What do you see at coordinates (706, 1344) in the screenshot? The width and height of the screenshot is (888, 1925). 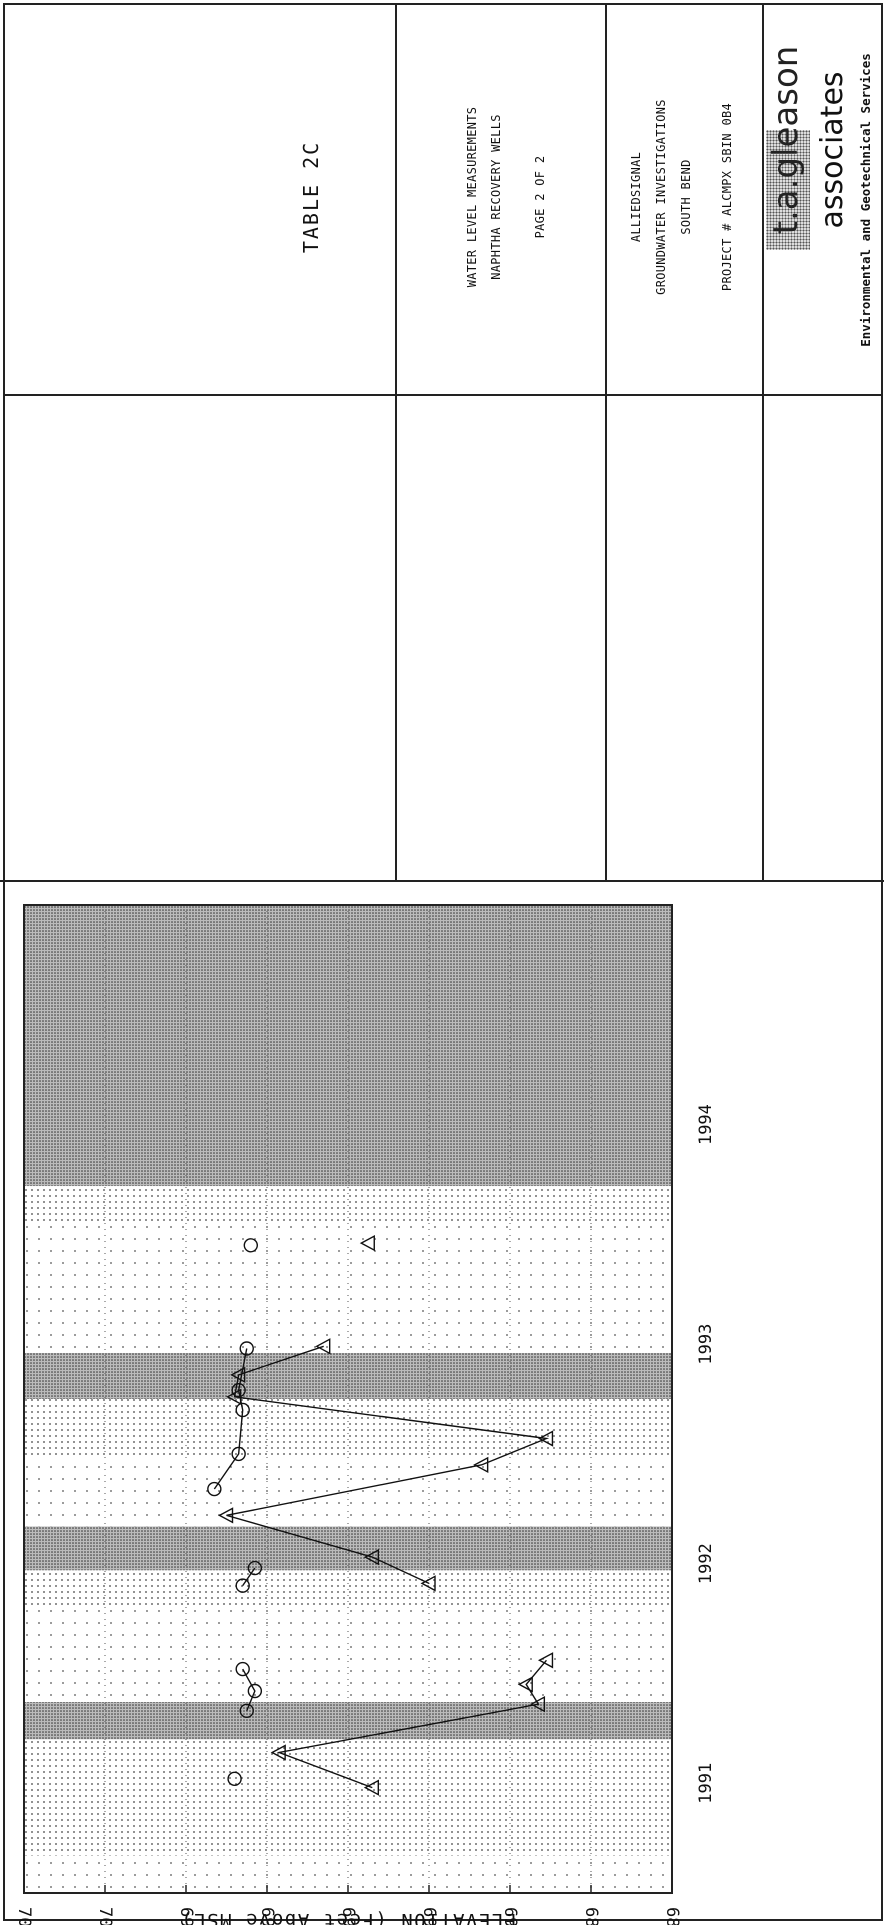 I see `x-tick-label: 1993` at bounding box center [706, 1344].